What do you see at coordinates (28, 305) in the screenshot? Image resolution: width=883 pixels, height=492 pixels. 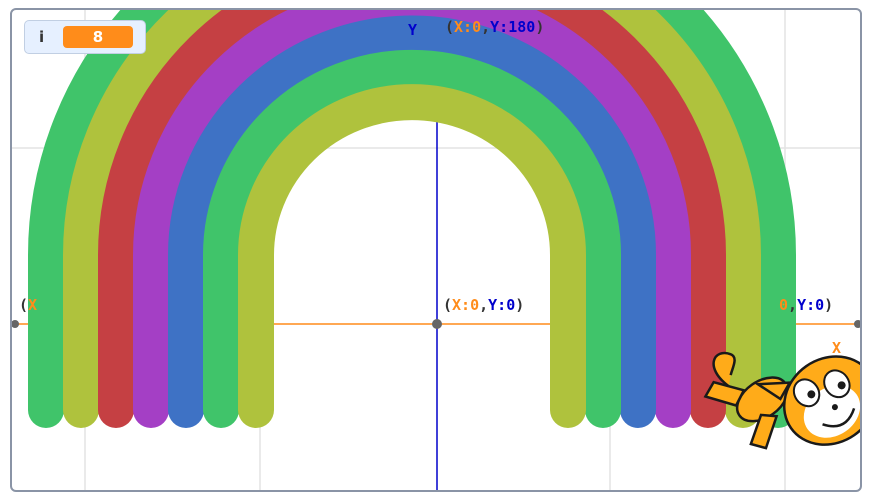 I see `left-coordinate-label: (X` at bounding box center [28, 305].